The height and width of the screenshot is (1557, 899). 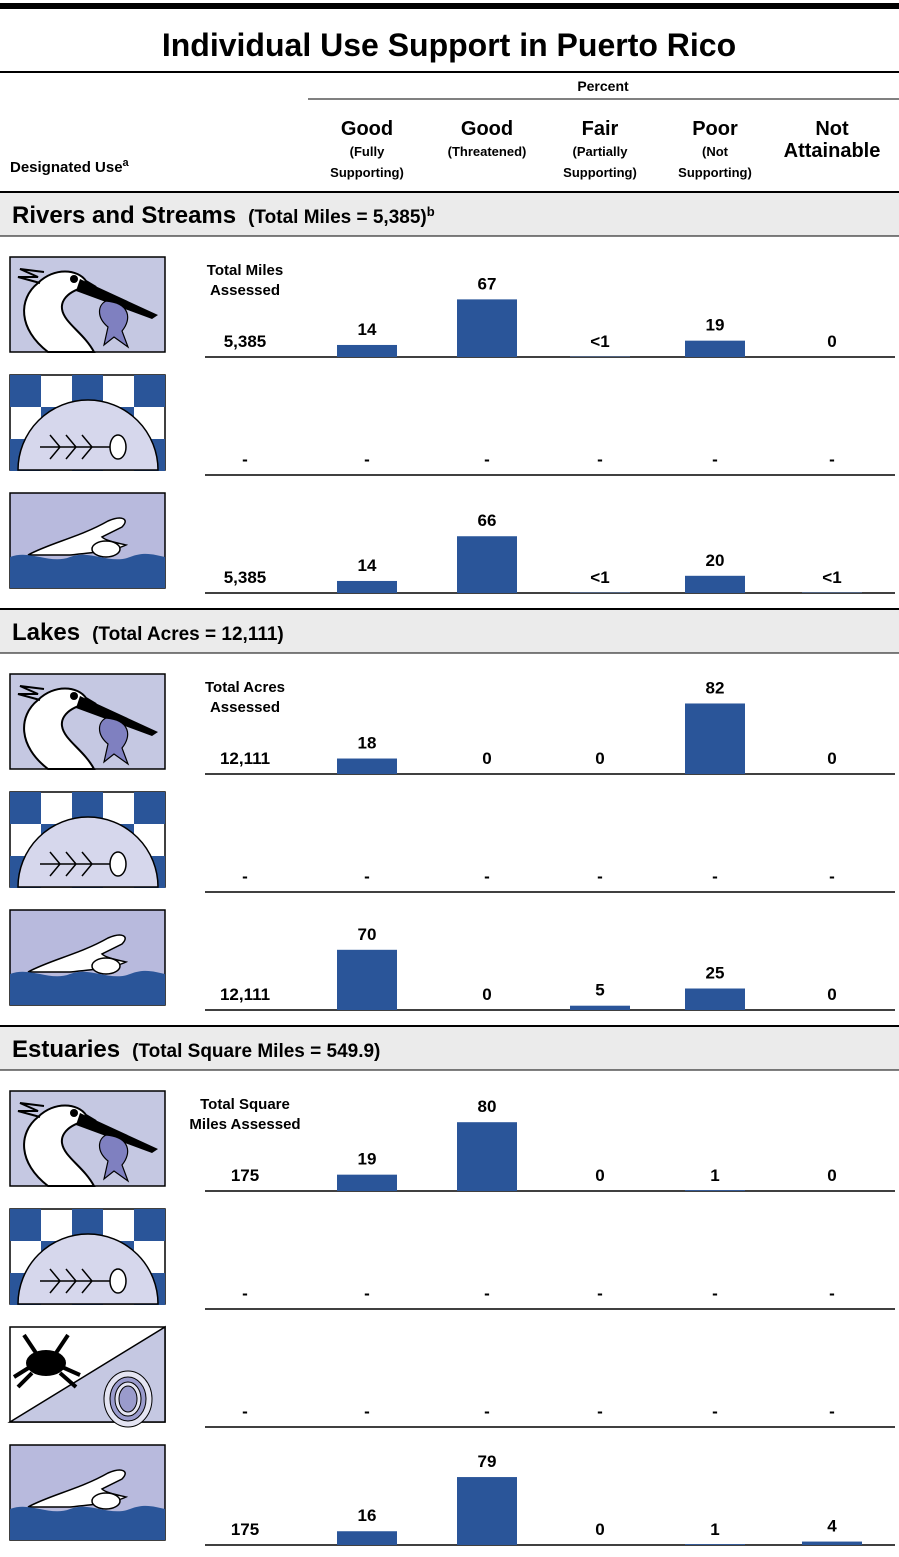 What do you see at coordinates (245, 1175) in the screenshot?
I see `assessed-value: 175` at bounding box center [245, 1175].